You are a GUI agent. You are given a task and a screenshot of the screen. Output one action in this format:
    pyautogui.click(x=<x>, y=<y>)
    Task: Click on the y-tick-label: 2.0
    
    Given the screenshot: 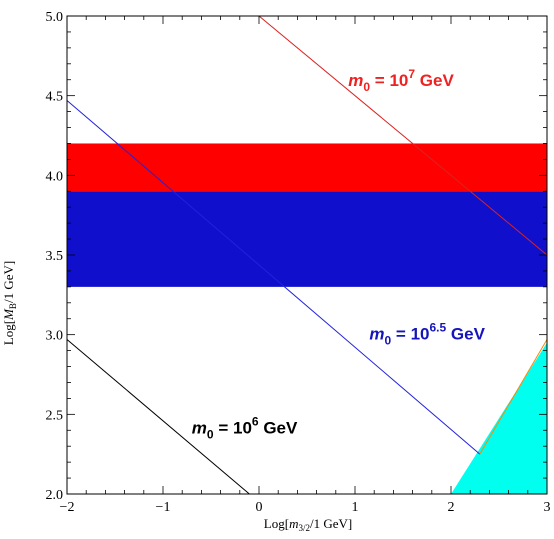 What is the action you would take?
    pyautogui.click(x=55, y=495)
    